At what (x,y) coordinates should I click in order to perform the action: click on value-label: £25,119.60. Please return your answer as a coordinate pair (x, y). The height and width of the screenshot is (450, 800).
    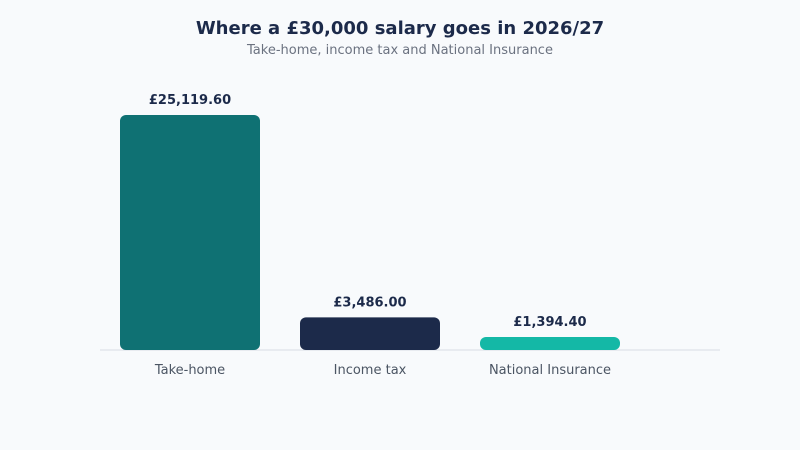
    Looking at the image, I should click on (190, 100).